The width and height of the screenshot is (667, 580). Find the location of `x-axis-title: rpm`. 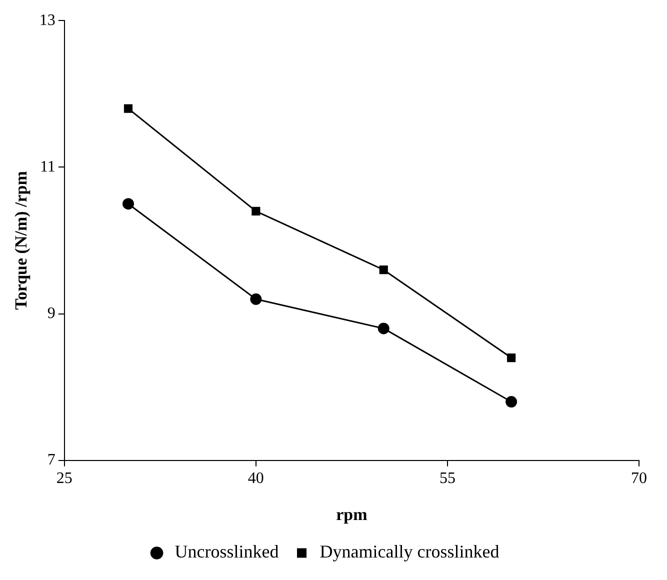

x-axis-title: rpm is located at coordinates (352, 514).